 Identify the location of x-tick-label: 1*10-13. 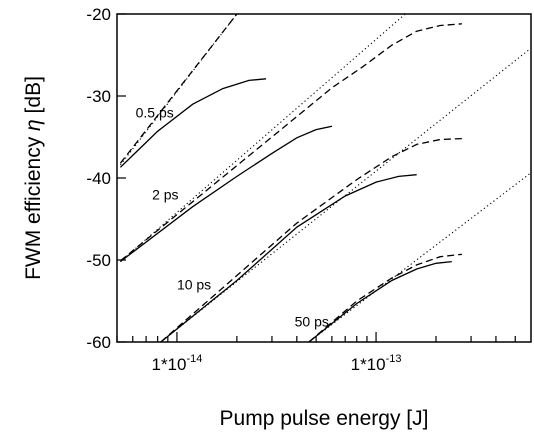
(376, 363).